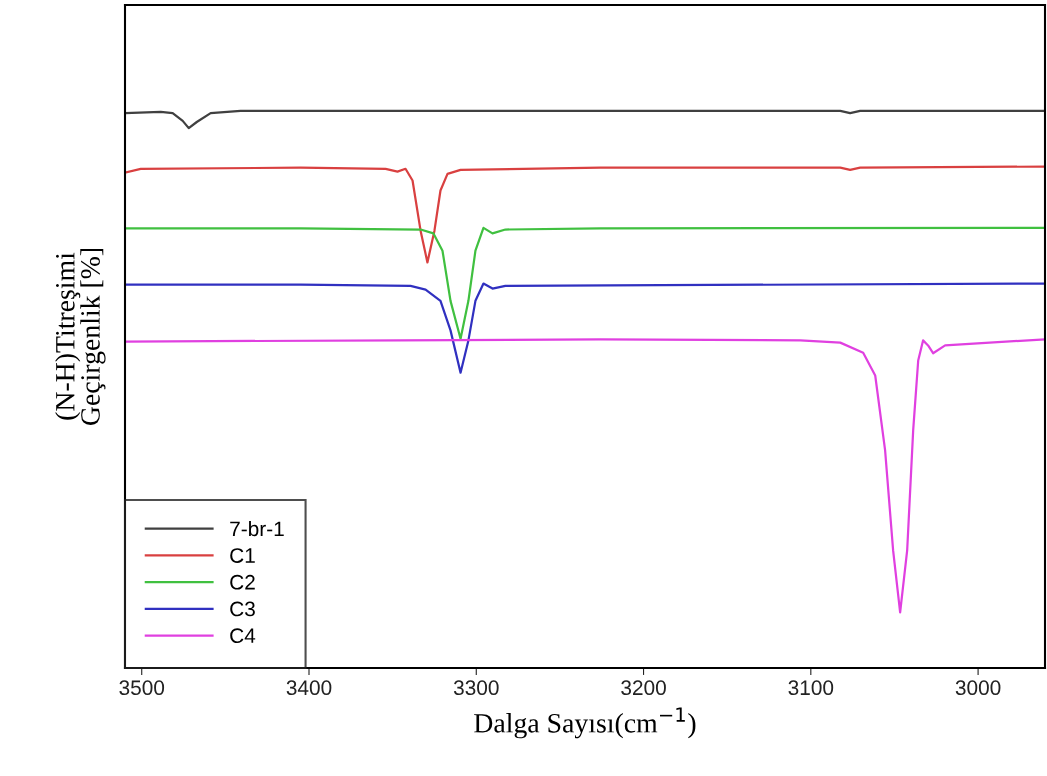  Describe the element at coordinates (643, 688) in the screenshot. I see `x-tick-label: 3200` at that location.